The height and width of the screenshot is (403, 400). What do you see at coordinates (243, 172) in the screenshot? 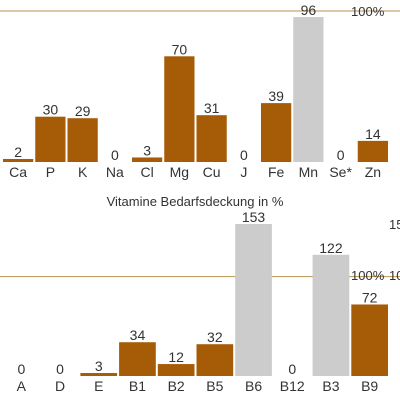
I see `category-label: J` at bounding box center [243, 172].